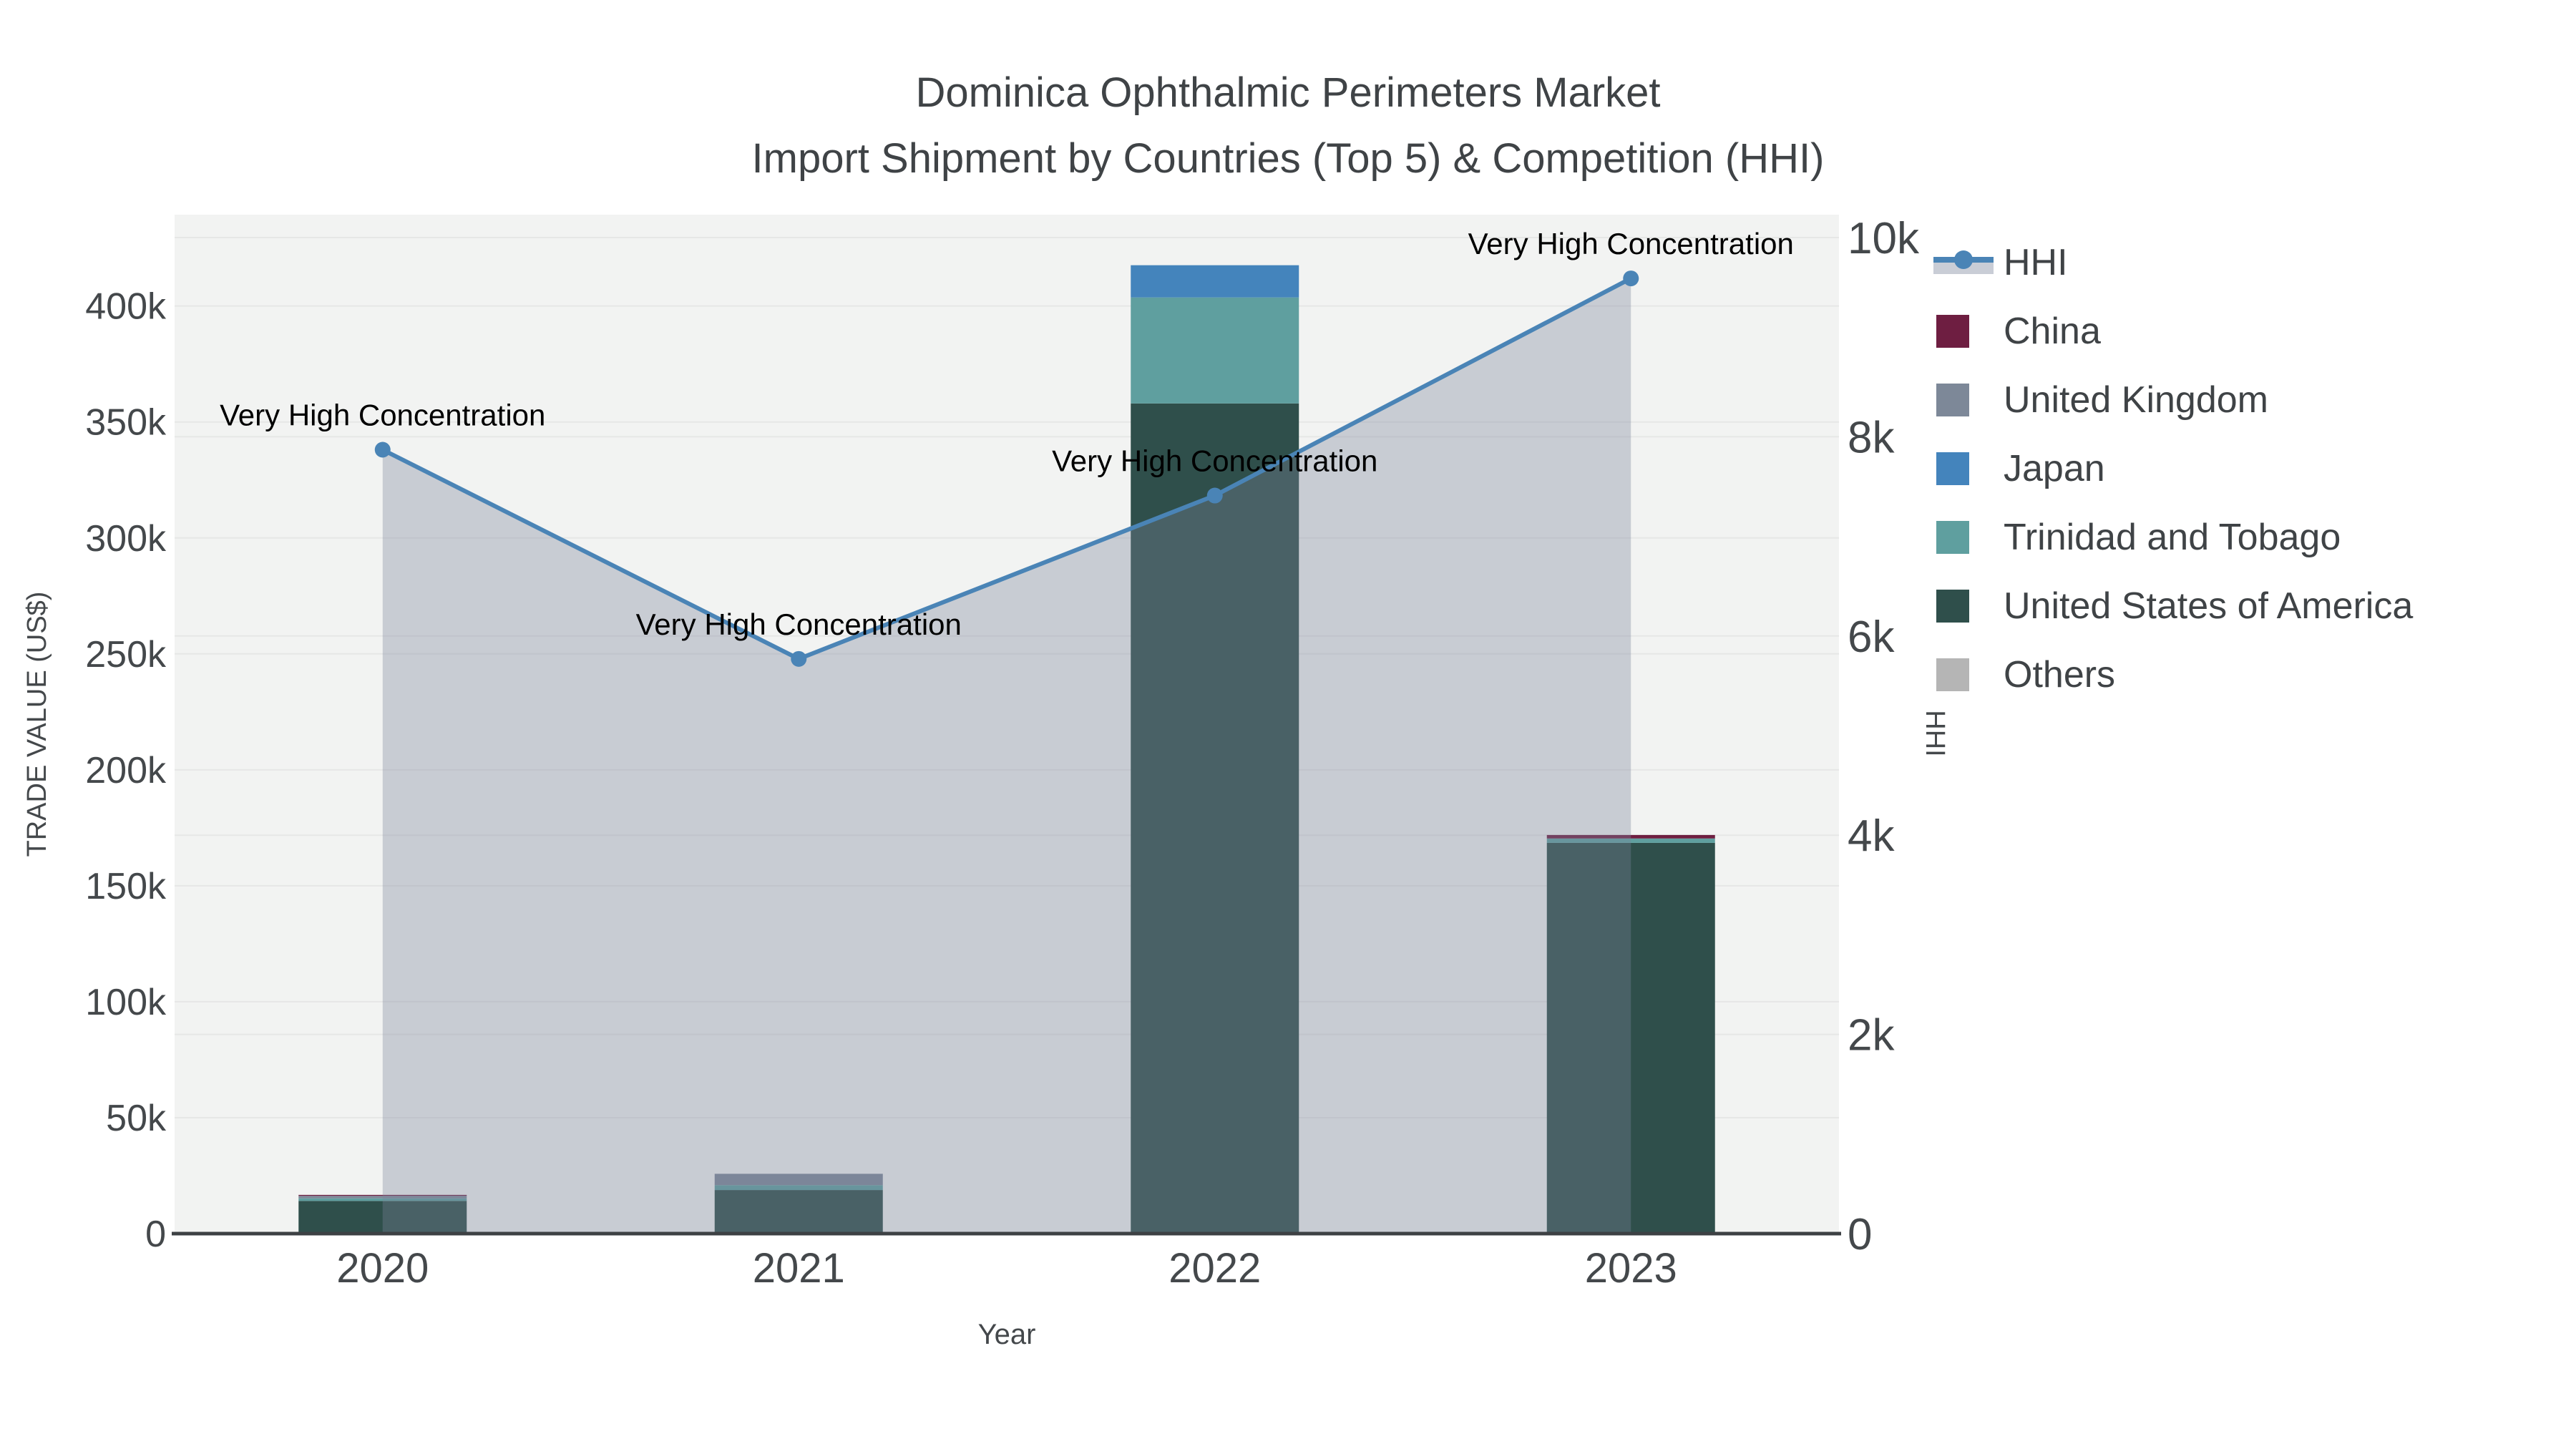  Describe the element at coordinates (799, 624) in the screenshot. I see `annotation-2021: Very High Concentration` at that location.